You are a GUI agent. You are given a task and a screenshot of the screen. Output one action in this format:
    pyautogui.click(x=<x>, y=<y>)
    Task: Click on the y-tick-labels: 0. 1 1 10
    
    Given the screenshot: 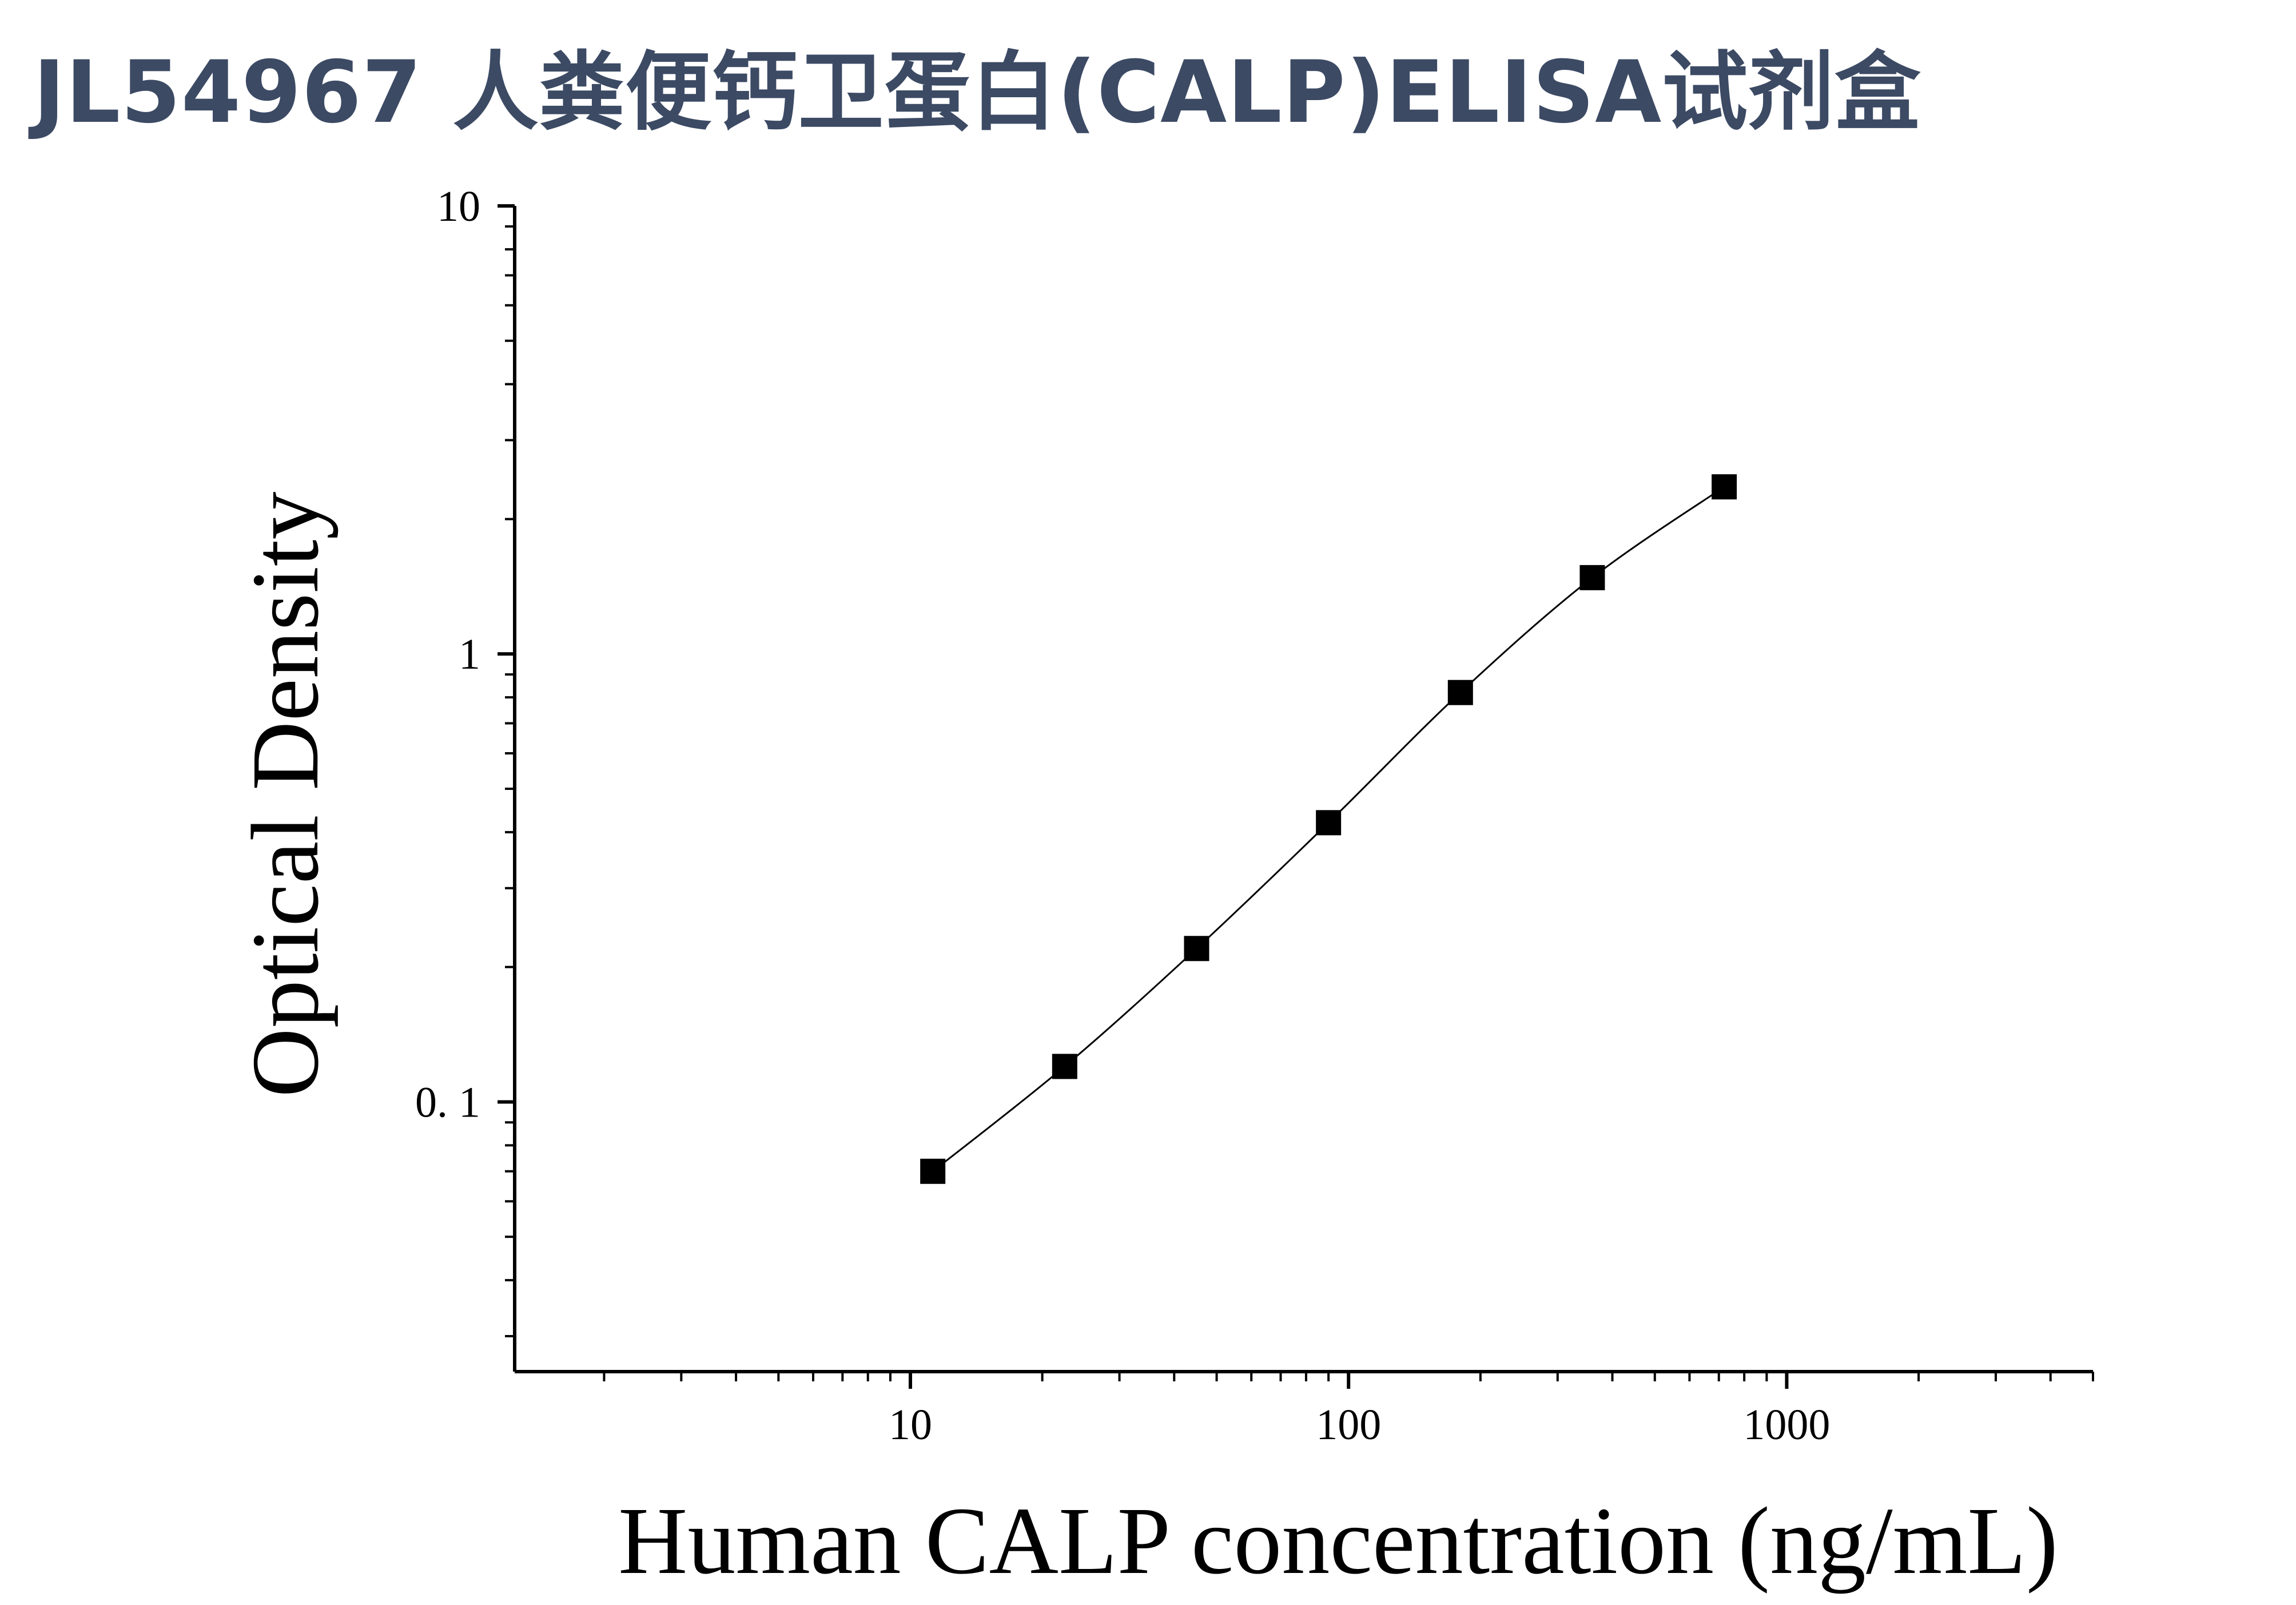 What is the action you would take?
    pyautogui.click(x=447, y=654)
    